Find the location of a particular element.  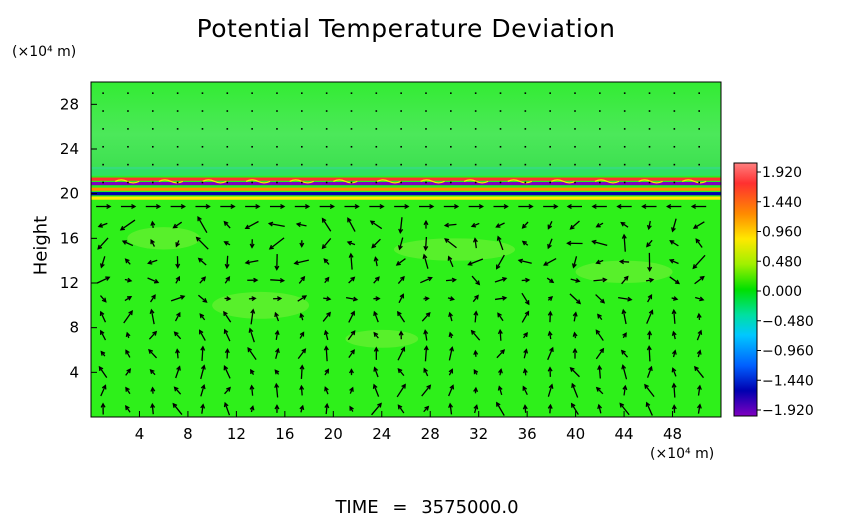

chart-title: Potential Temperature Deviation is located at coordinates (406, 28).